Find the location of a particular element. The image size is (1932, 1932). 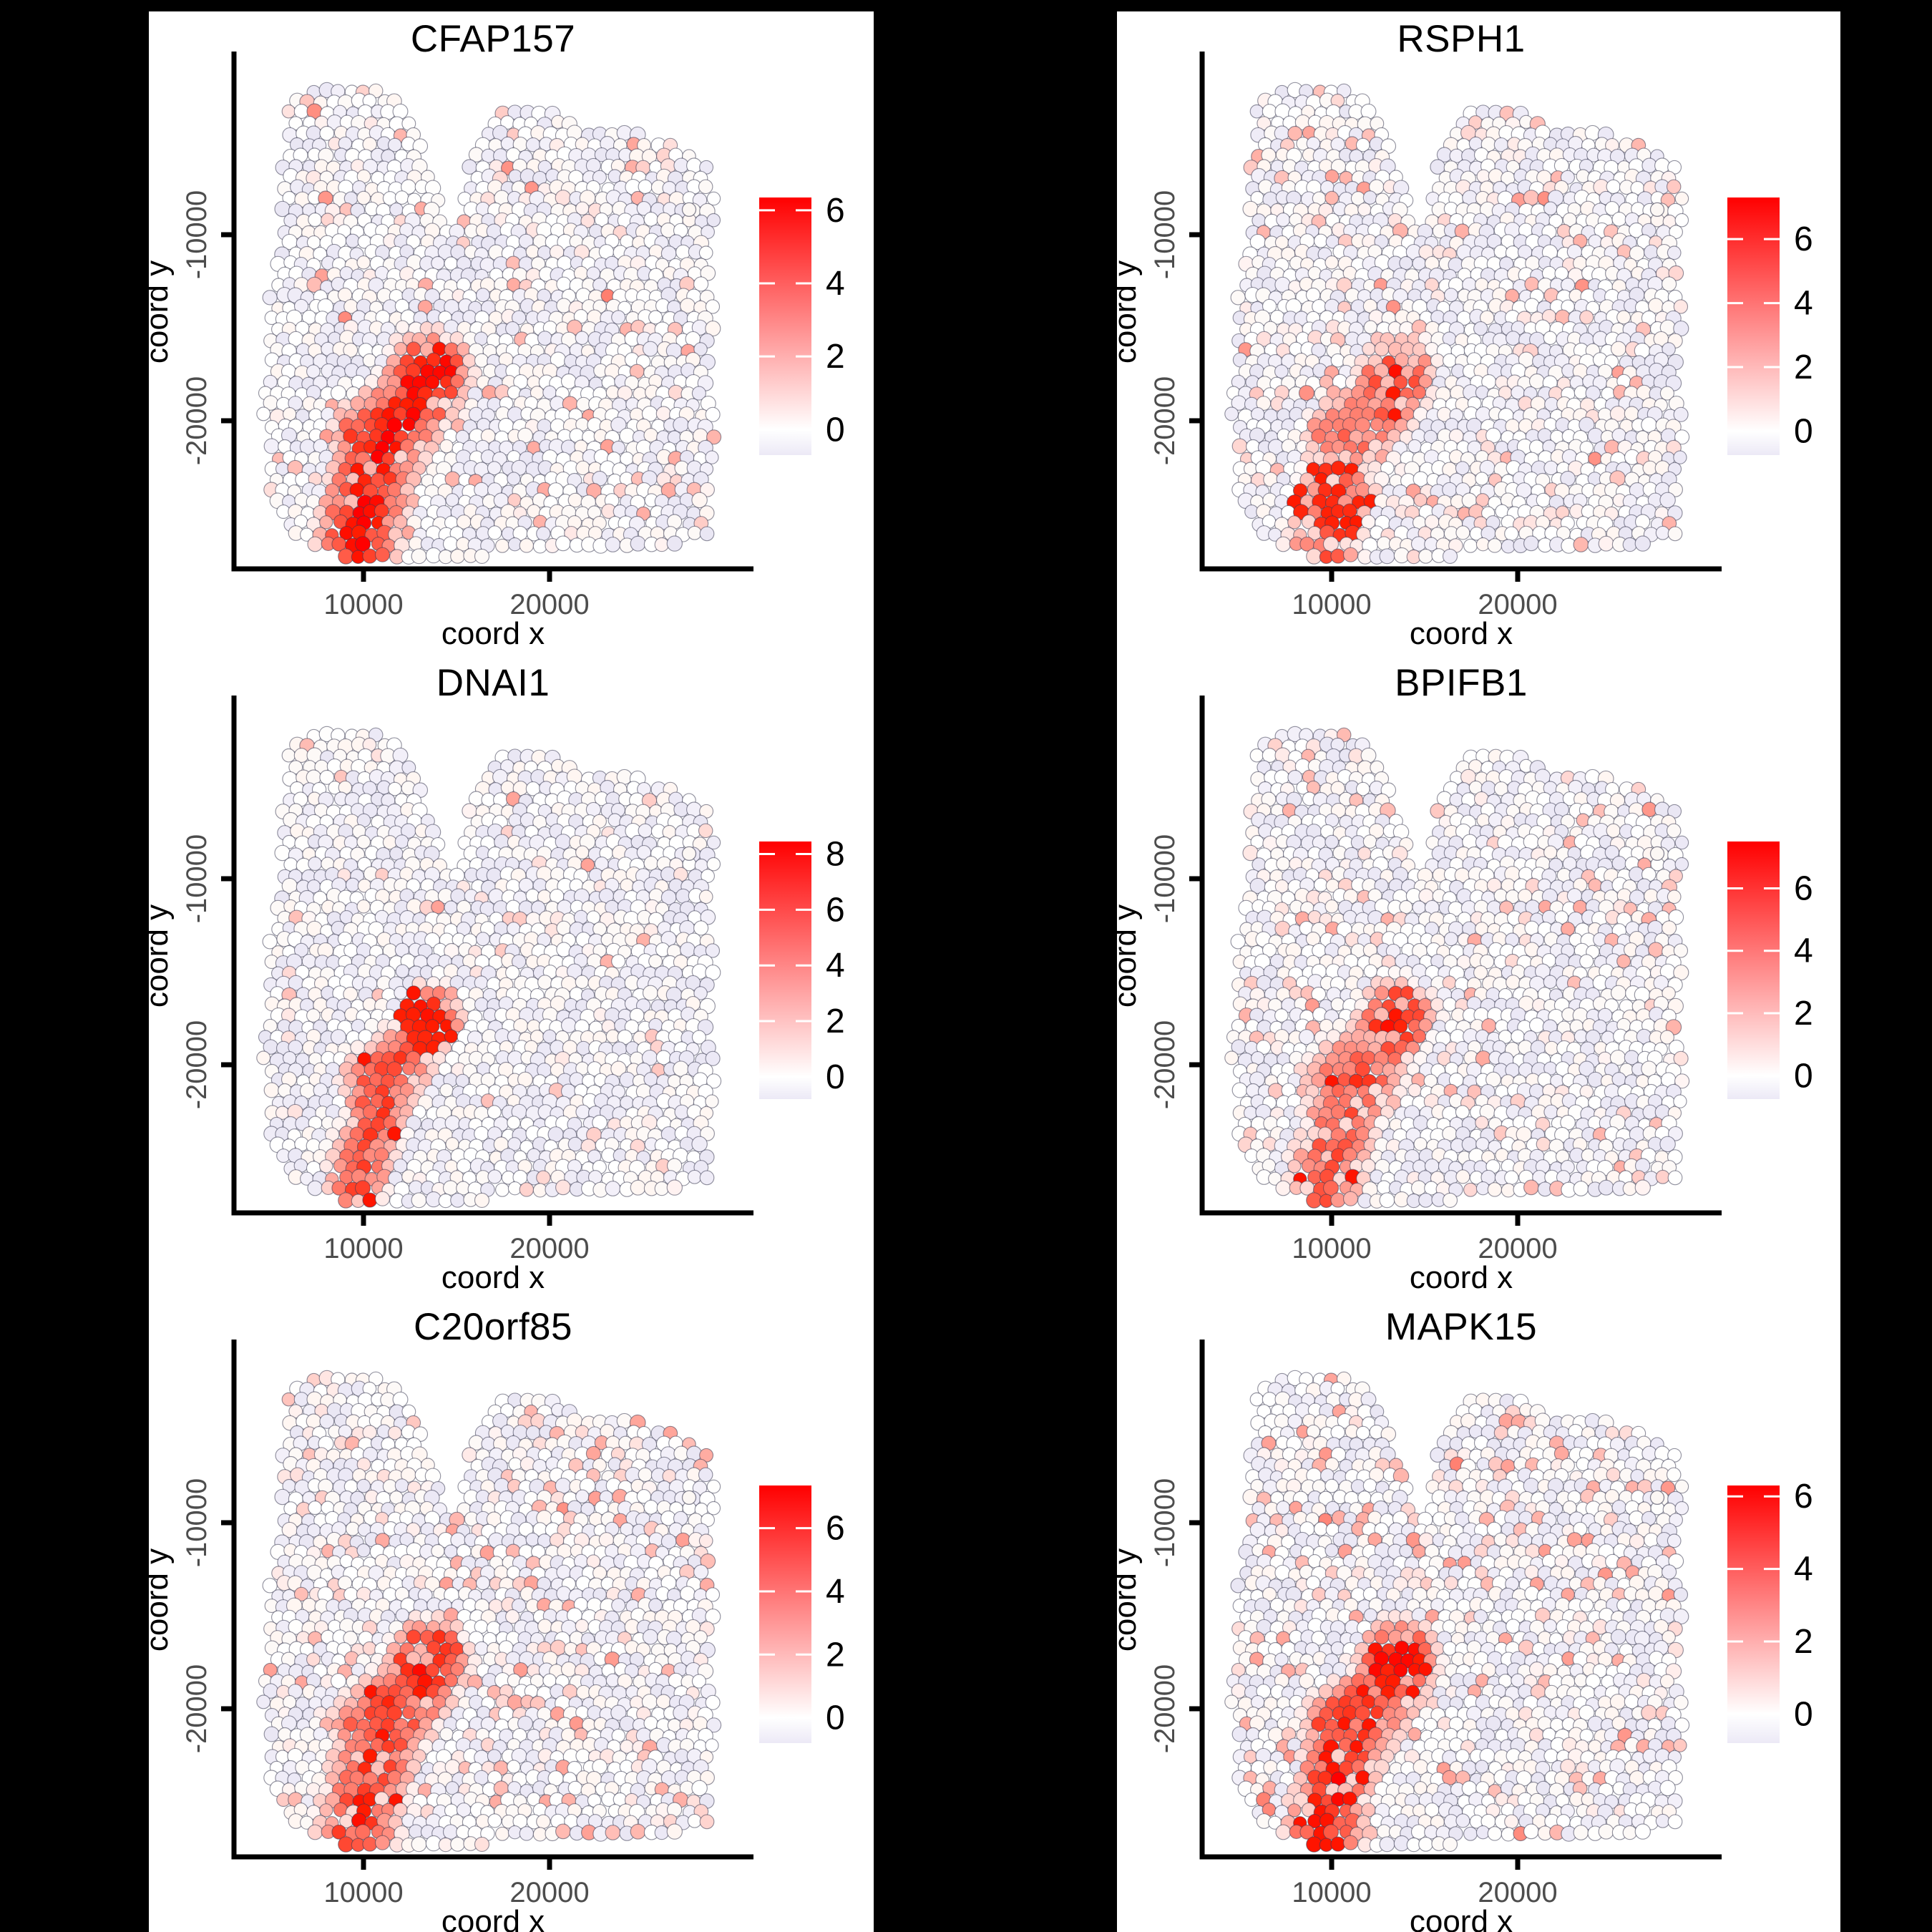

page-title: BPIFB1 is located at coordinates (1461, 683).